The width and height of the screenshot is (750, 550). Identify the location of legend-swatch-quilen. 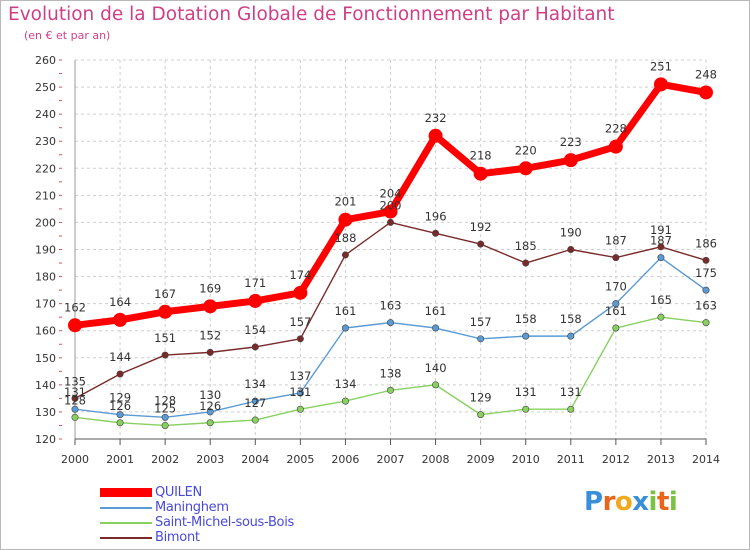
(126, 492).